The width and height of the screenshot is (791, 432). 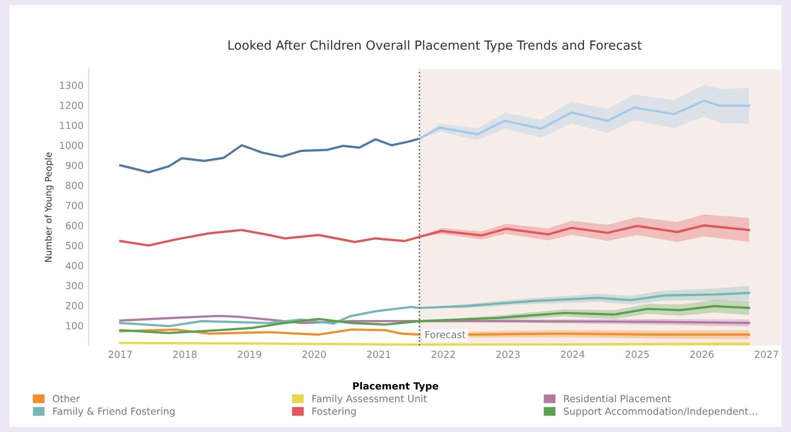 What do you see at coordinates (314, 354) in the screenshot?
I see `x-tick-label: 2020` at bounding box center [314, 354].